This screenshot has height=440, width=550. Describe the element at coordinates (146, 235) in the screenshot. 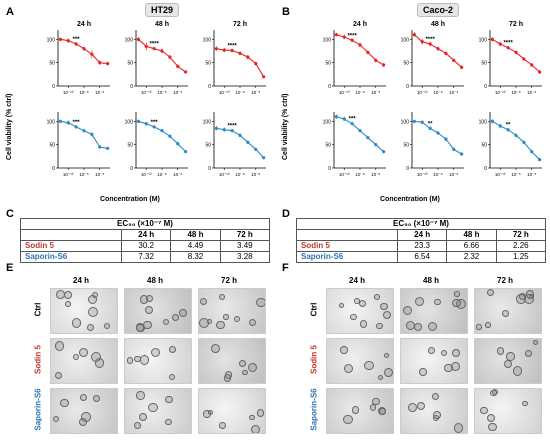

I see `table-header: 24 h` at that location.